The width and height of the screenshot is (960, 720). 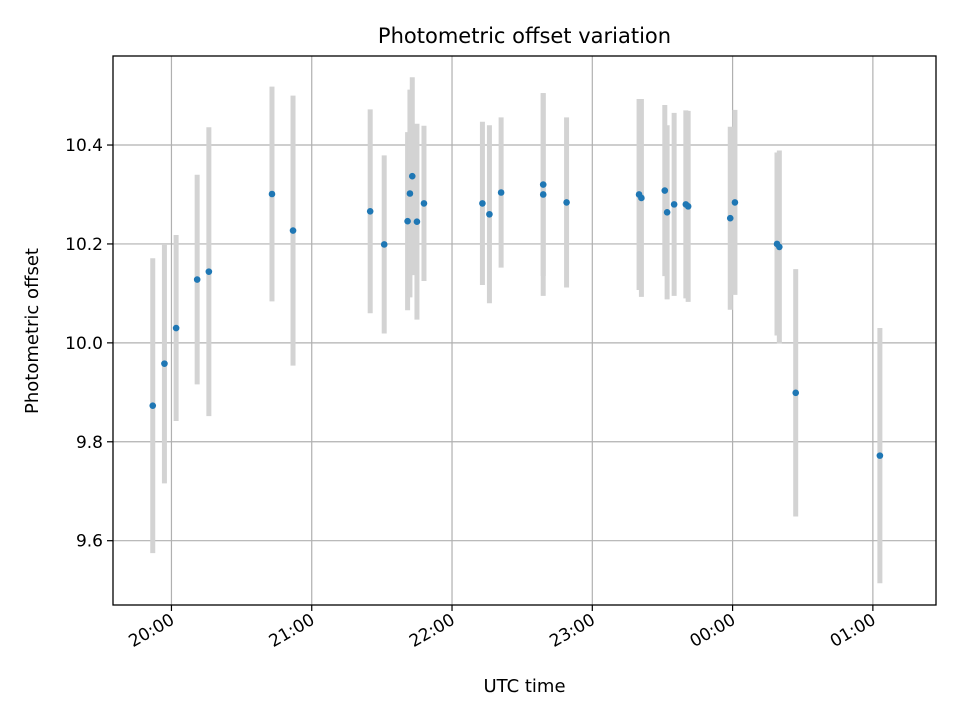 I want to click on y-tick-label: 10.4, so click(x=84, y=146).